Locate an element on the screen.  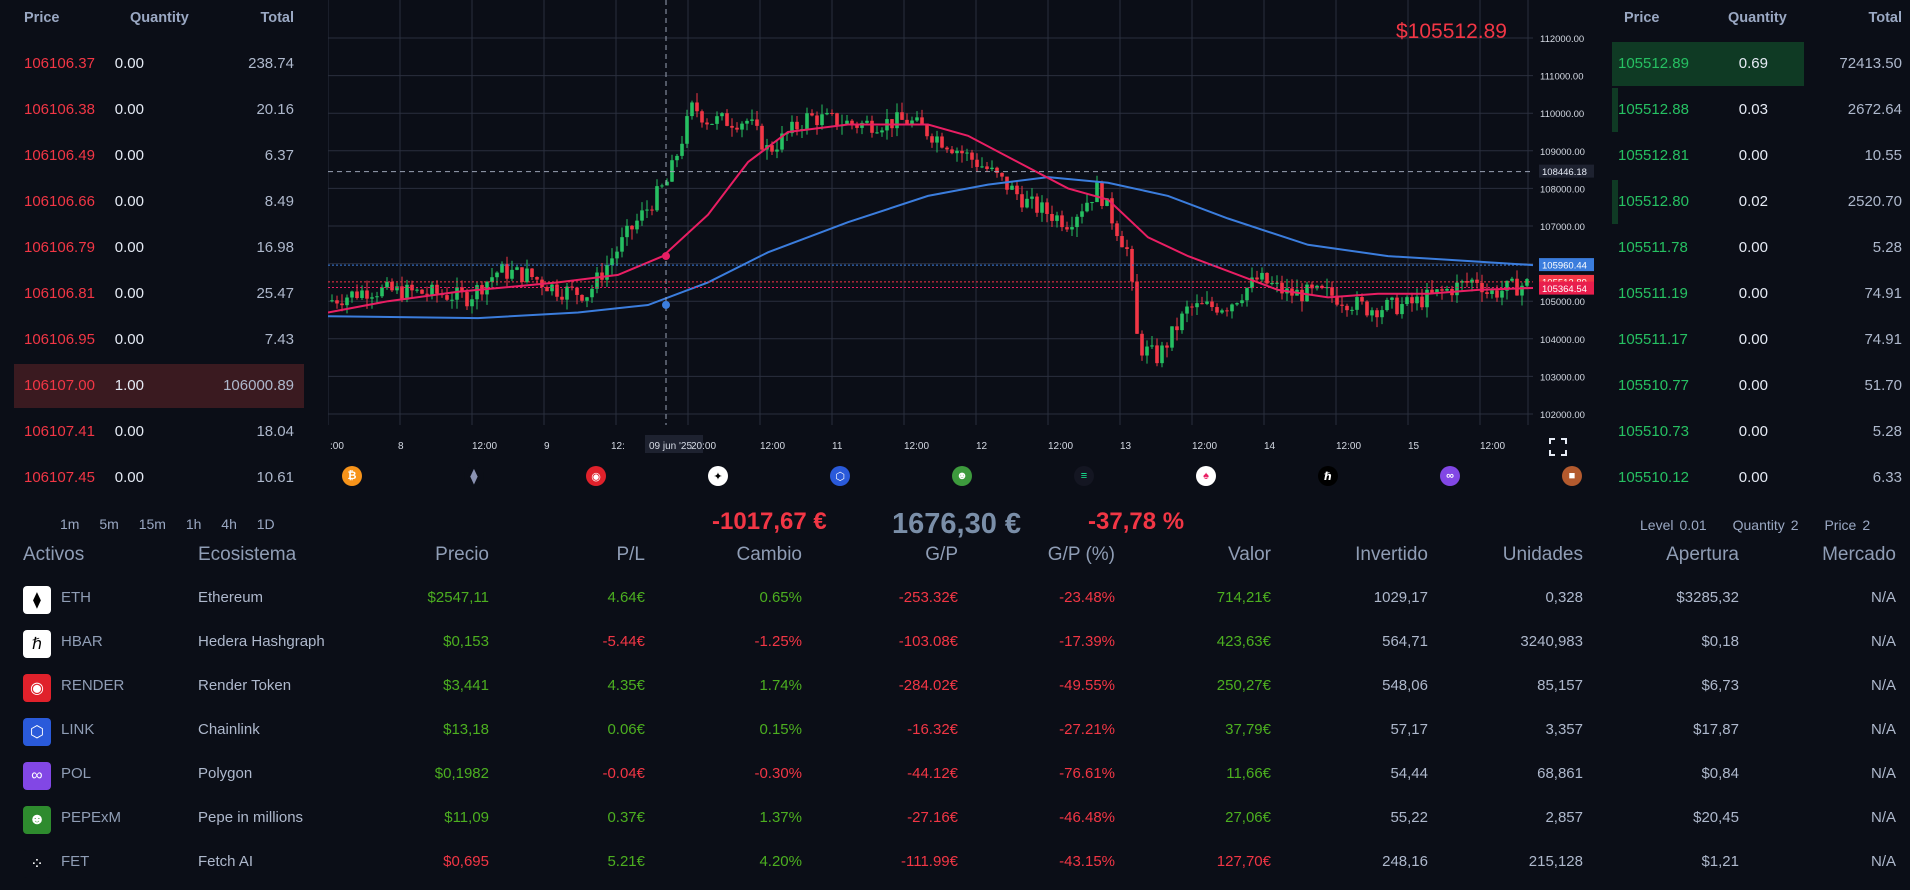
book-row: 105512.80 0.02 2520.70 is located at coordinates (1757, 202).